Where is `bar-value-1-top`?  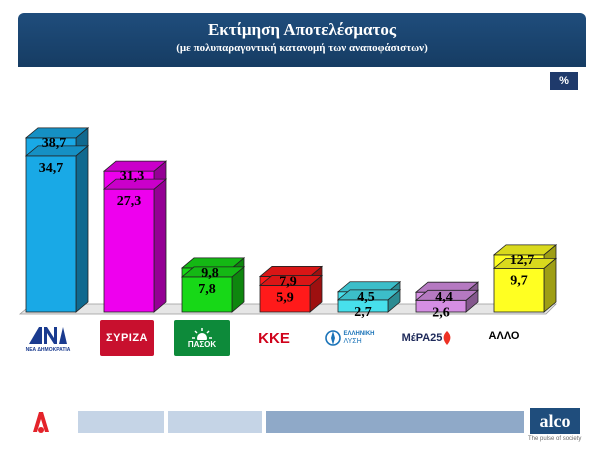 bar-value-1-top is located at coordinates (135, 184).